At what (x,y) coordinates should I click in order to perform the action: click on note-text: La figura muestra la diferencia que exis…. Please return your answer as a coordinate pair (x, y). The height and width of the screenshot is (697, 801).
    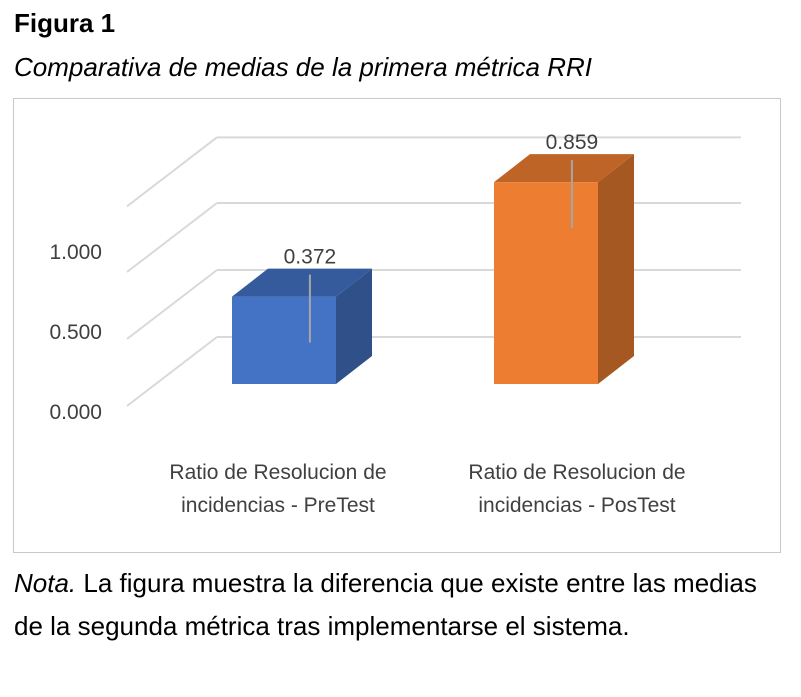
    Looking at the image, I should click on (385, 604).